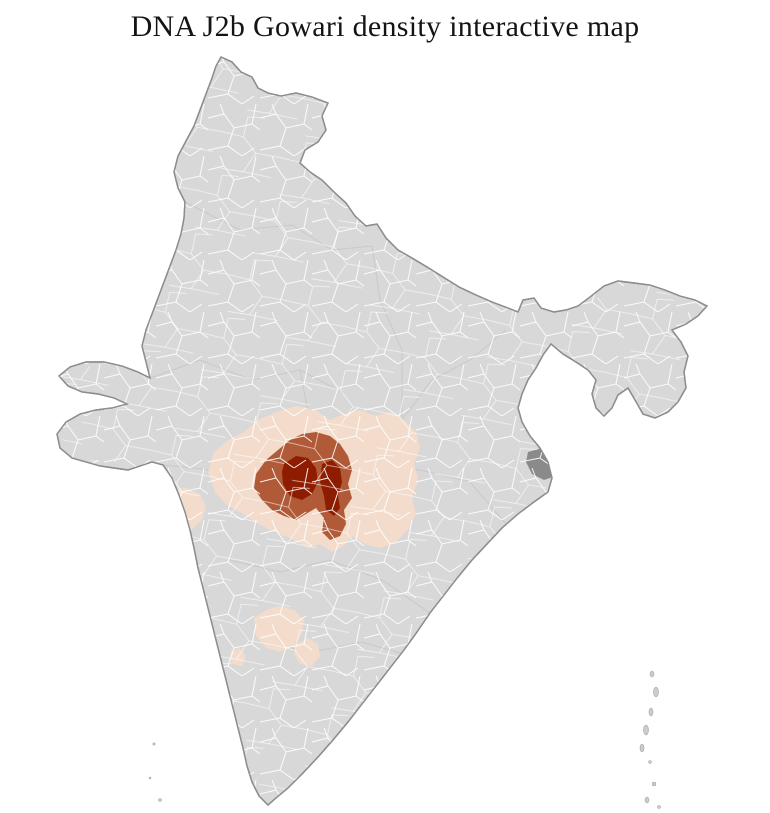  Describe the element at coordinates (155, 772) in the screenshot. I see `lakshadweep-islands` at that location.